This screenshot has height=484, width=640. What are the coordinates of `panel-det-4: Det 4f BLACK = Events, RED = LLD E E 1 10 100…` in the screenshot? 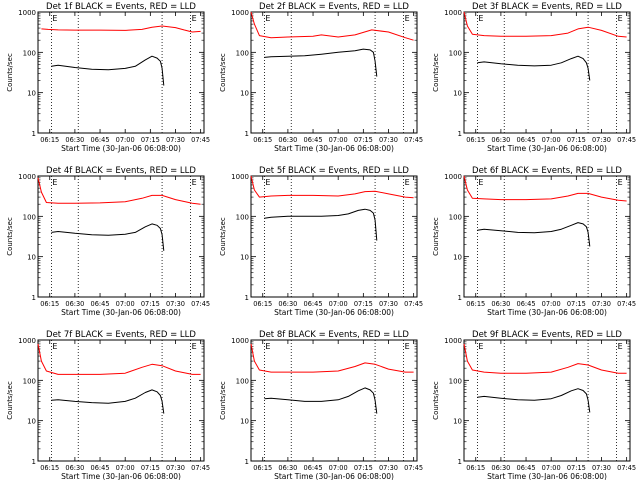 It's located at (108, 241).